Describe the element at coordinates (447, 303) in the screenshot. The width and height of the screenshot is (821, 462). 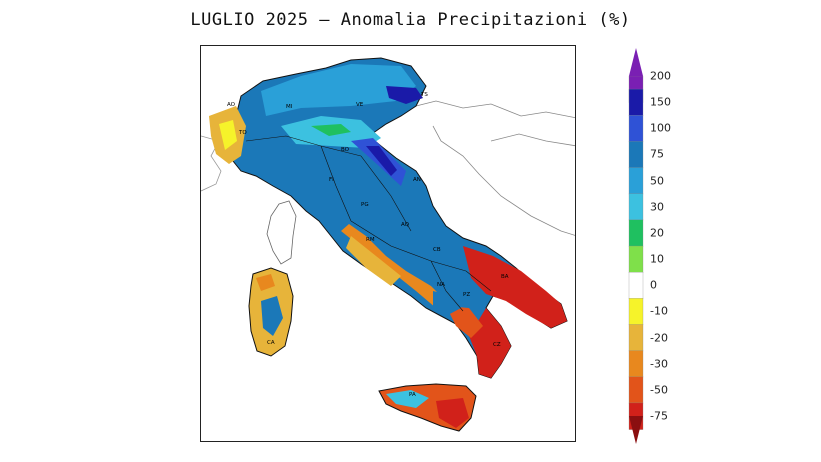
I see `anomaly-campania-wet` at that location.